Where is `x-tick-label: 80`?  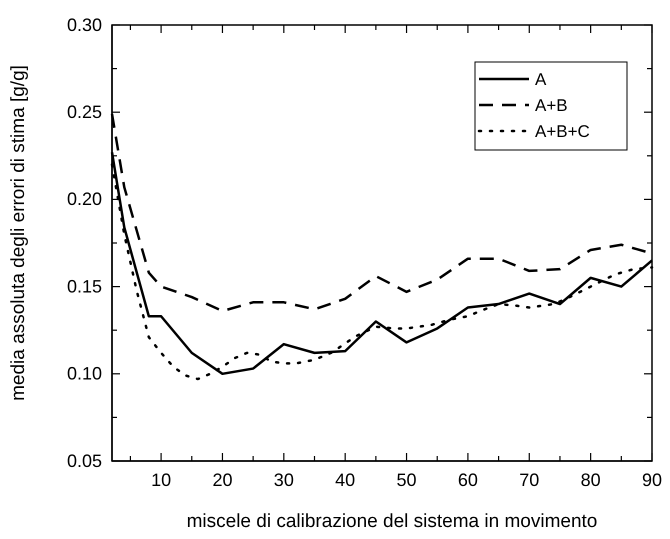 x-tick-label: 80 is located at coordinates (590, 480).